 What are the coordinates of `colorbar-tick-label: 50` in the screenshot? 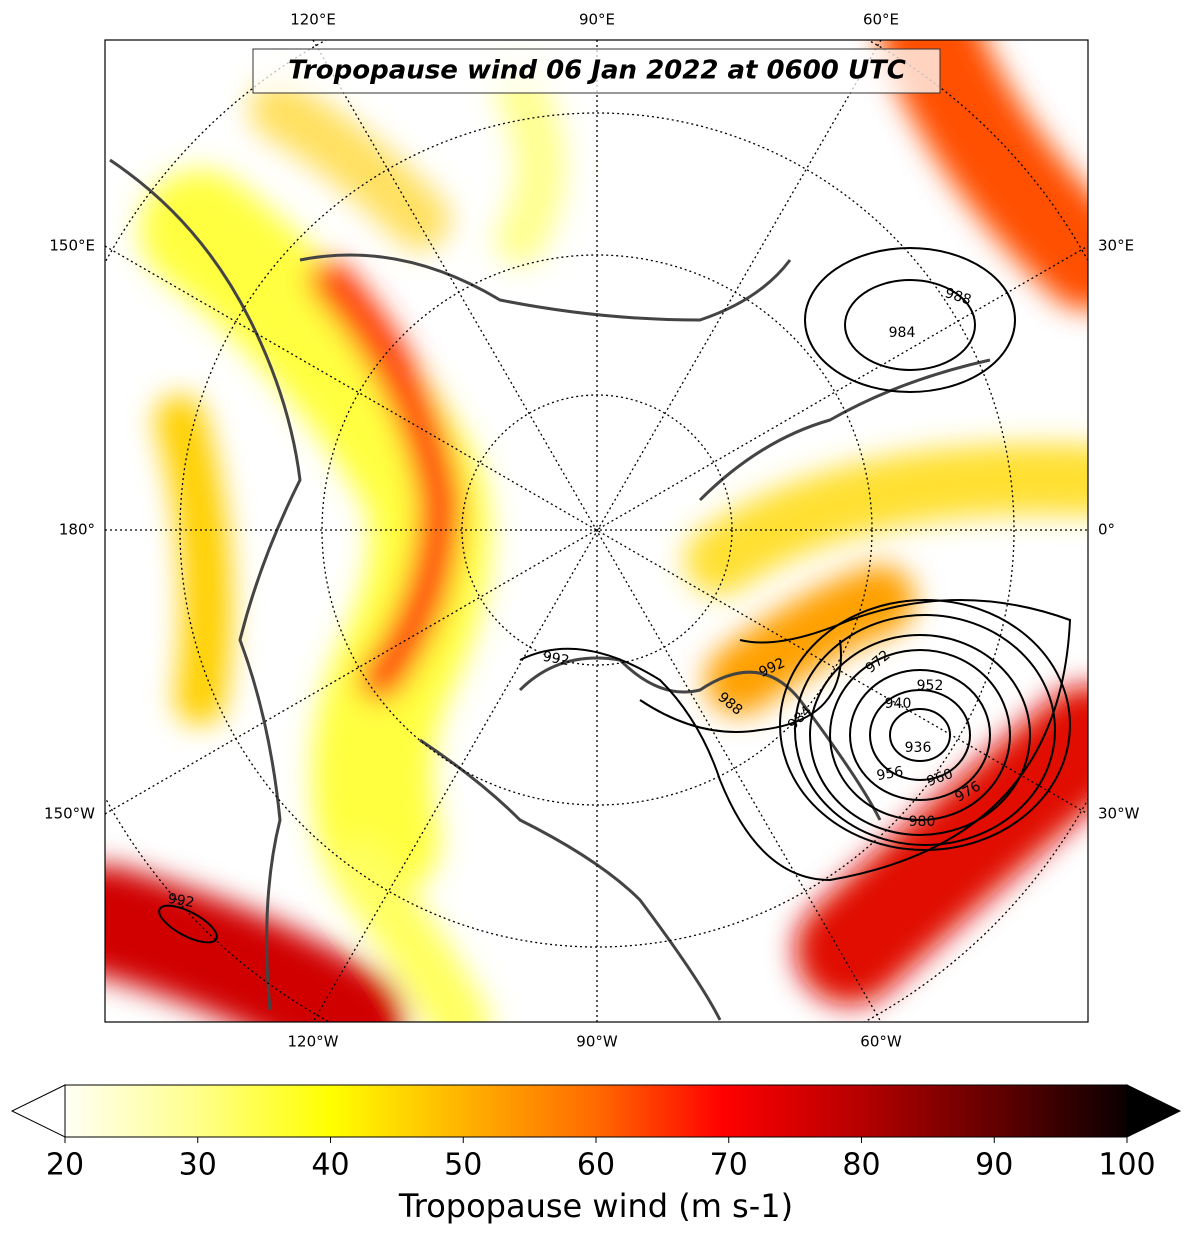 It's located at (463, 1165).